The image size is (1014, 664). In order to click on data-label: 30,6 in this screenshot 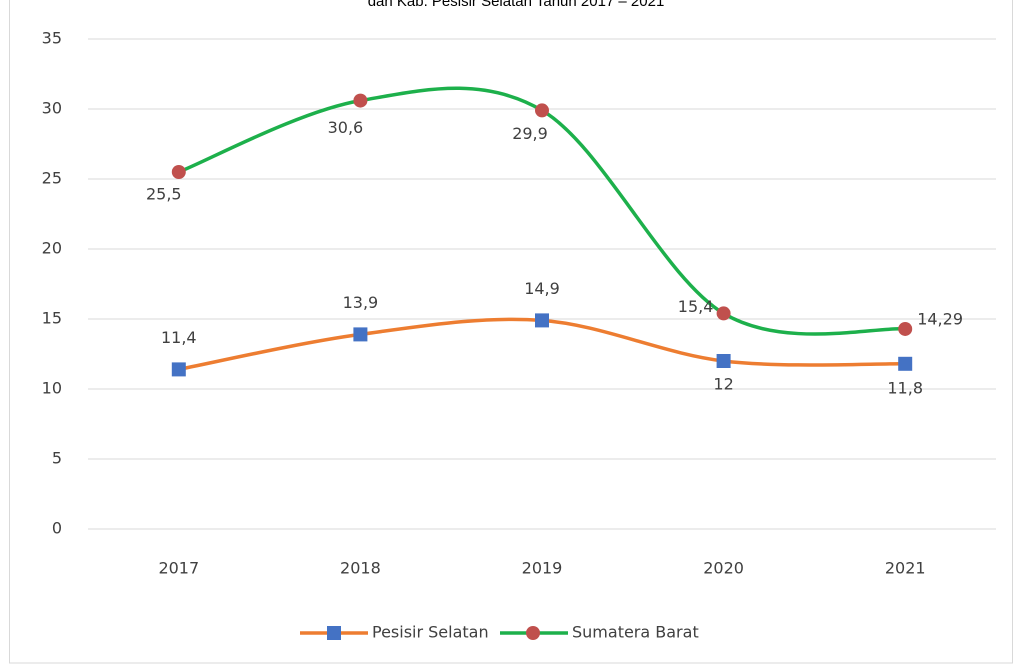, I will do `click(346, 127)`.